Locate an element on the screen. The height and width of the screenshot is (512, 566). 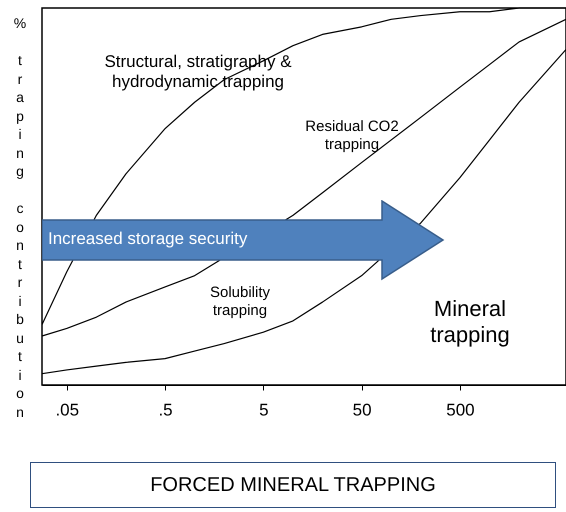
annotation: Solubility trapping is located at coordinates (240, 302).